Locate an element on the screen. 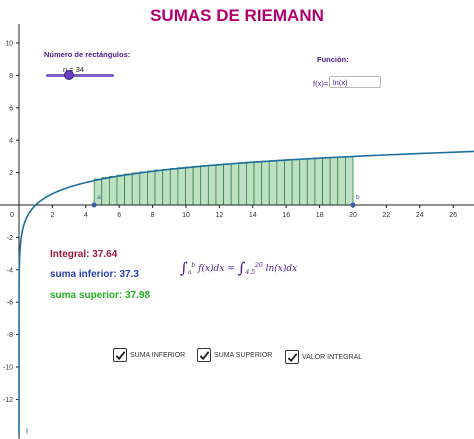 This screenshot has width=474, height=439. function-input: ln(x) is located at coordinates (355, 82).